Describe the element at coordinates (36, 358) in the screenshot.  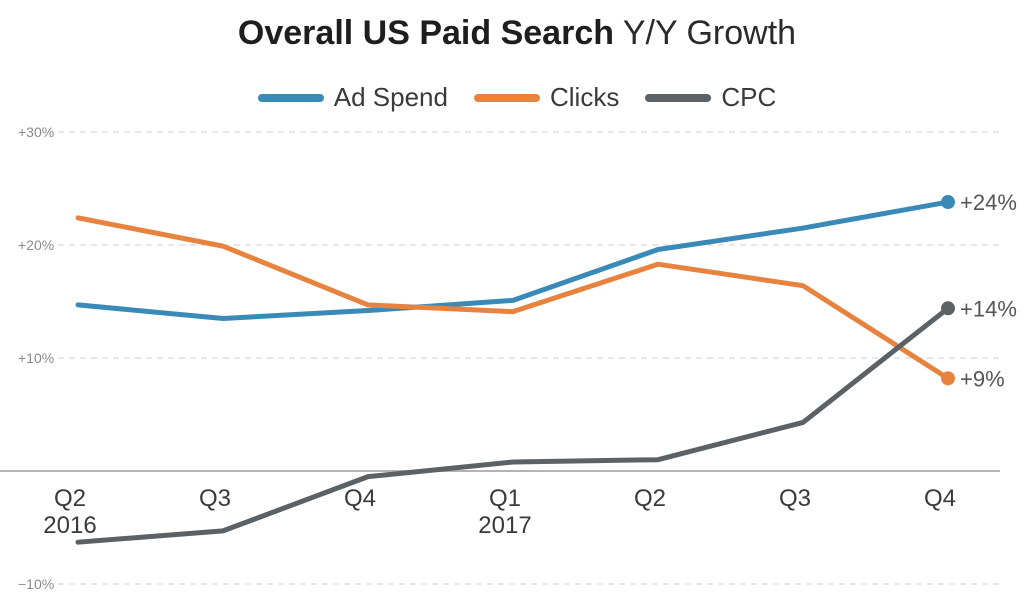
I see `y-tick-label: +10%` at that location.